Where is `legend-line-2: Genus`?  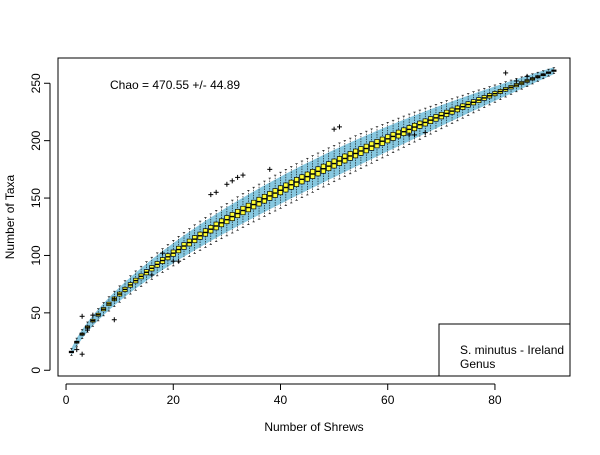
legend-line-2: Genus is located at coordinates (477, 364).